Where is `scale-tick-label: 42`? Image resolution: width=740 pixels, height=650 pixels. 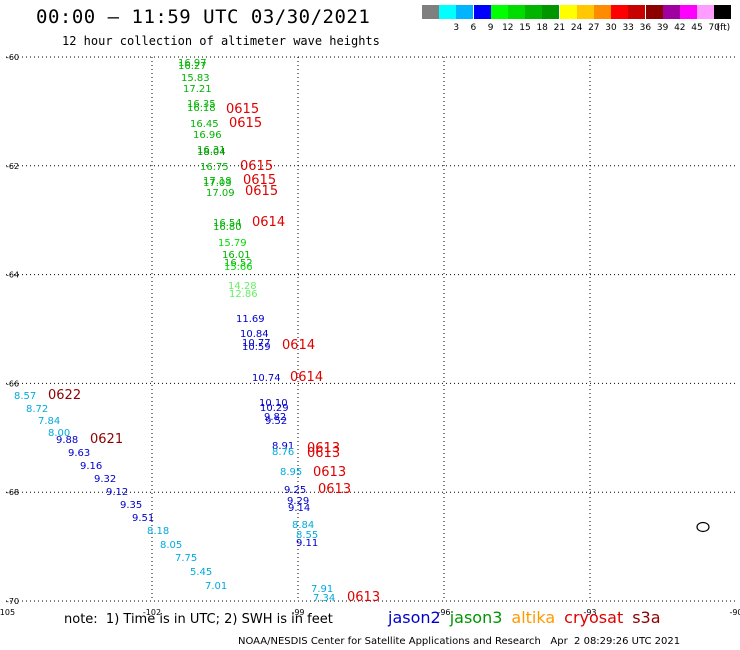 scale-tick-label: 42 is located at coordinates (680, 28).